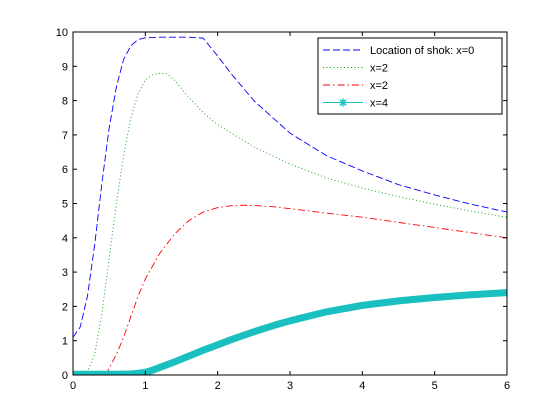  What do you see at coordinates (218, 386) in the screenshot?
I see `x-tick-label: 2` at bounding box center [218, 386].